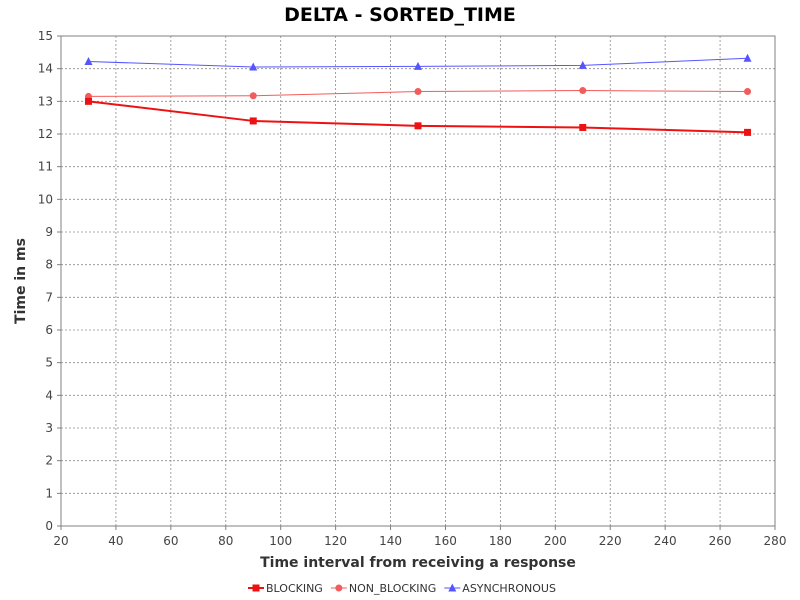 Image resolution: width=800 pixels, height=600 pixels. I want to click on y-tick-label: 13, so click(45, 101).